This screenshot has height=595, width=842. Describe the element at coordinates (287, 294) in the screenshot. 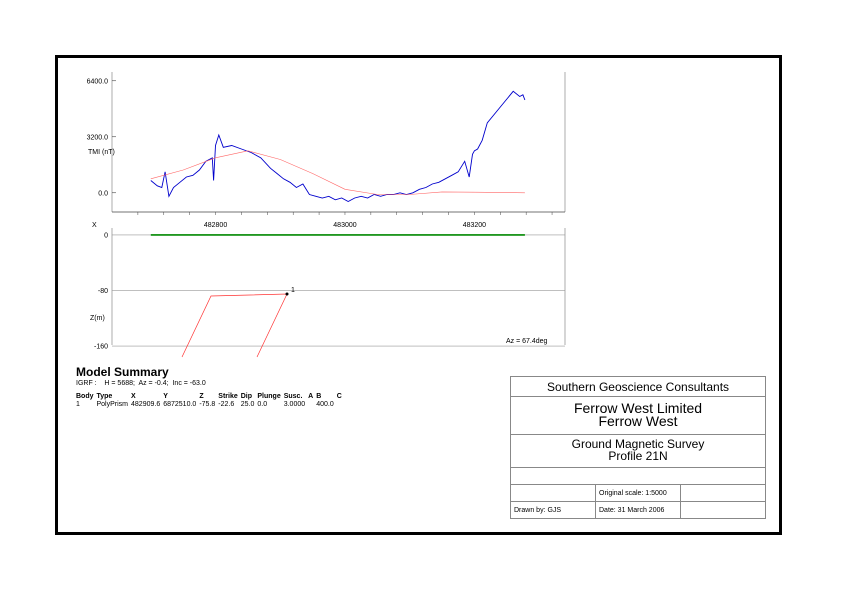

I see `body-handle` at that location.